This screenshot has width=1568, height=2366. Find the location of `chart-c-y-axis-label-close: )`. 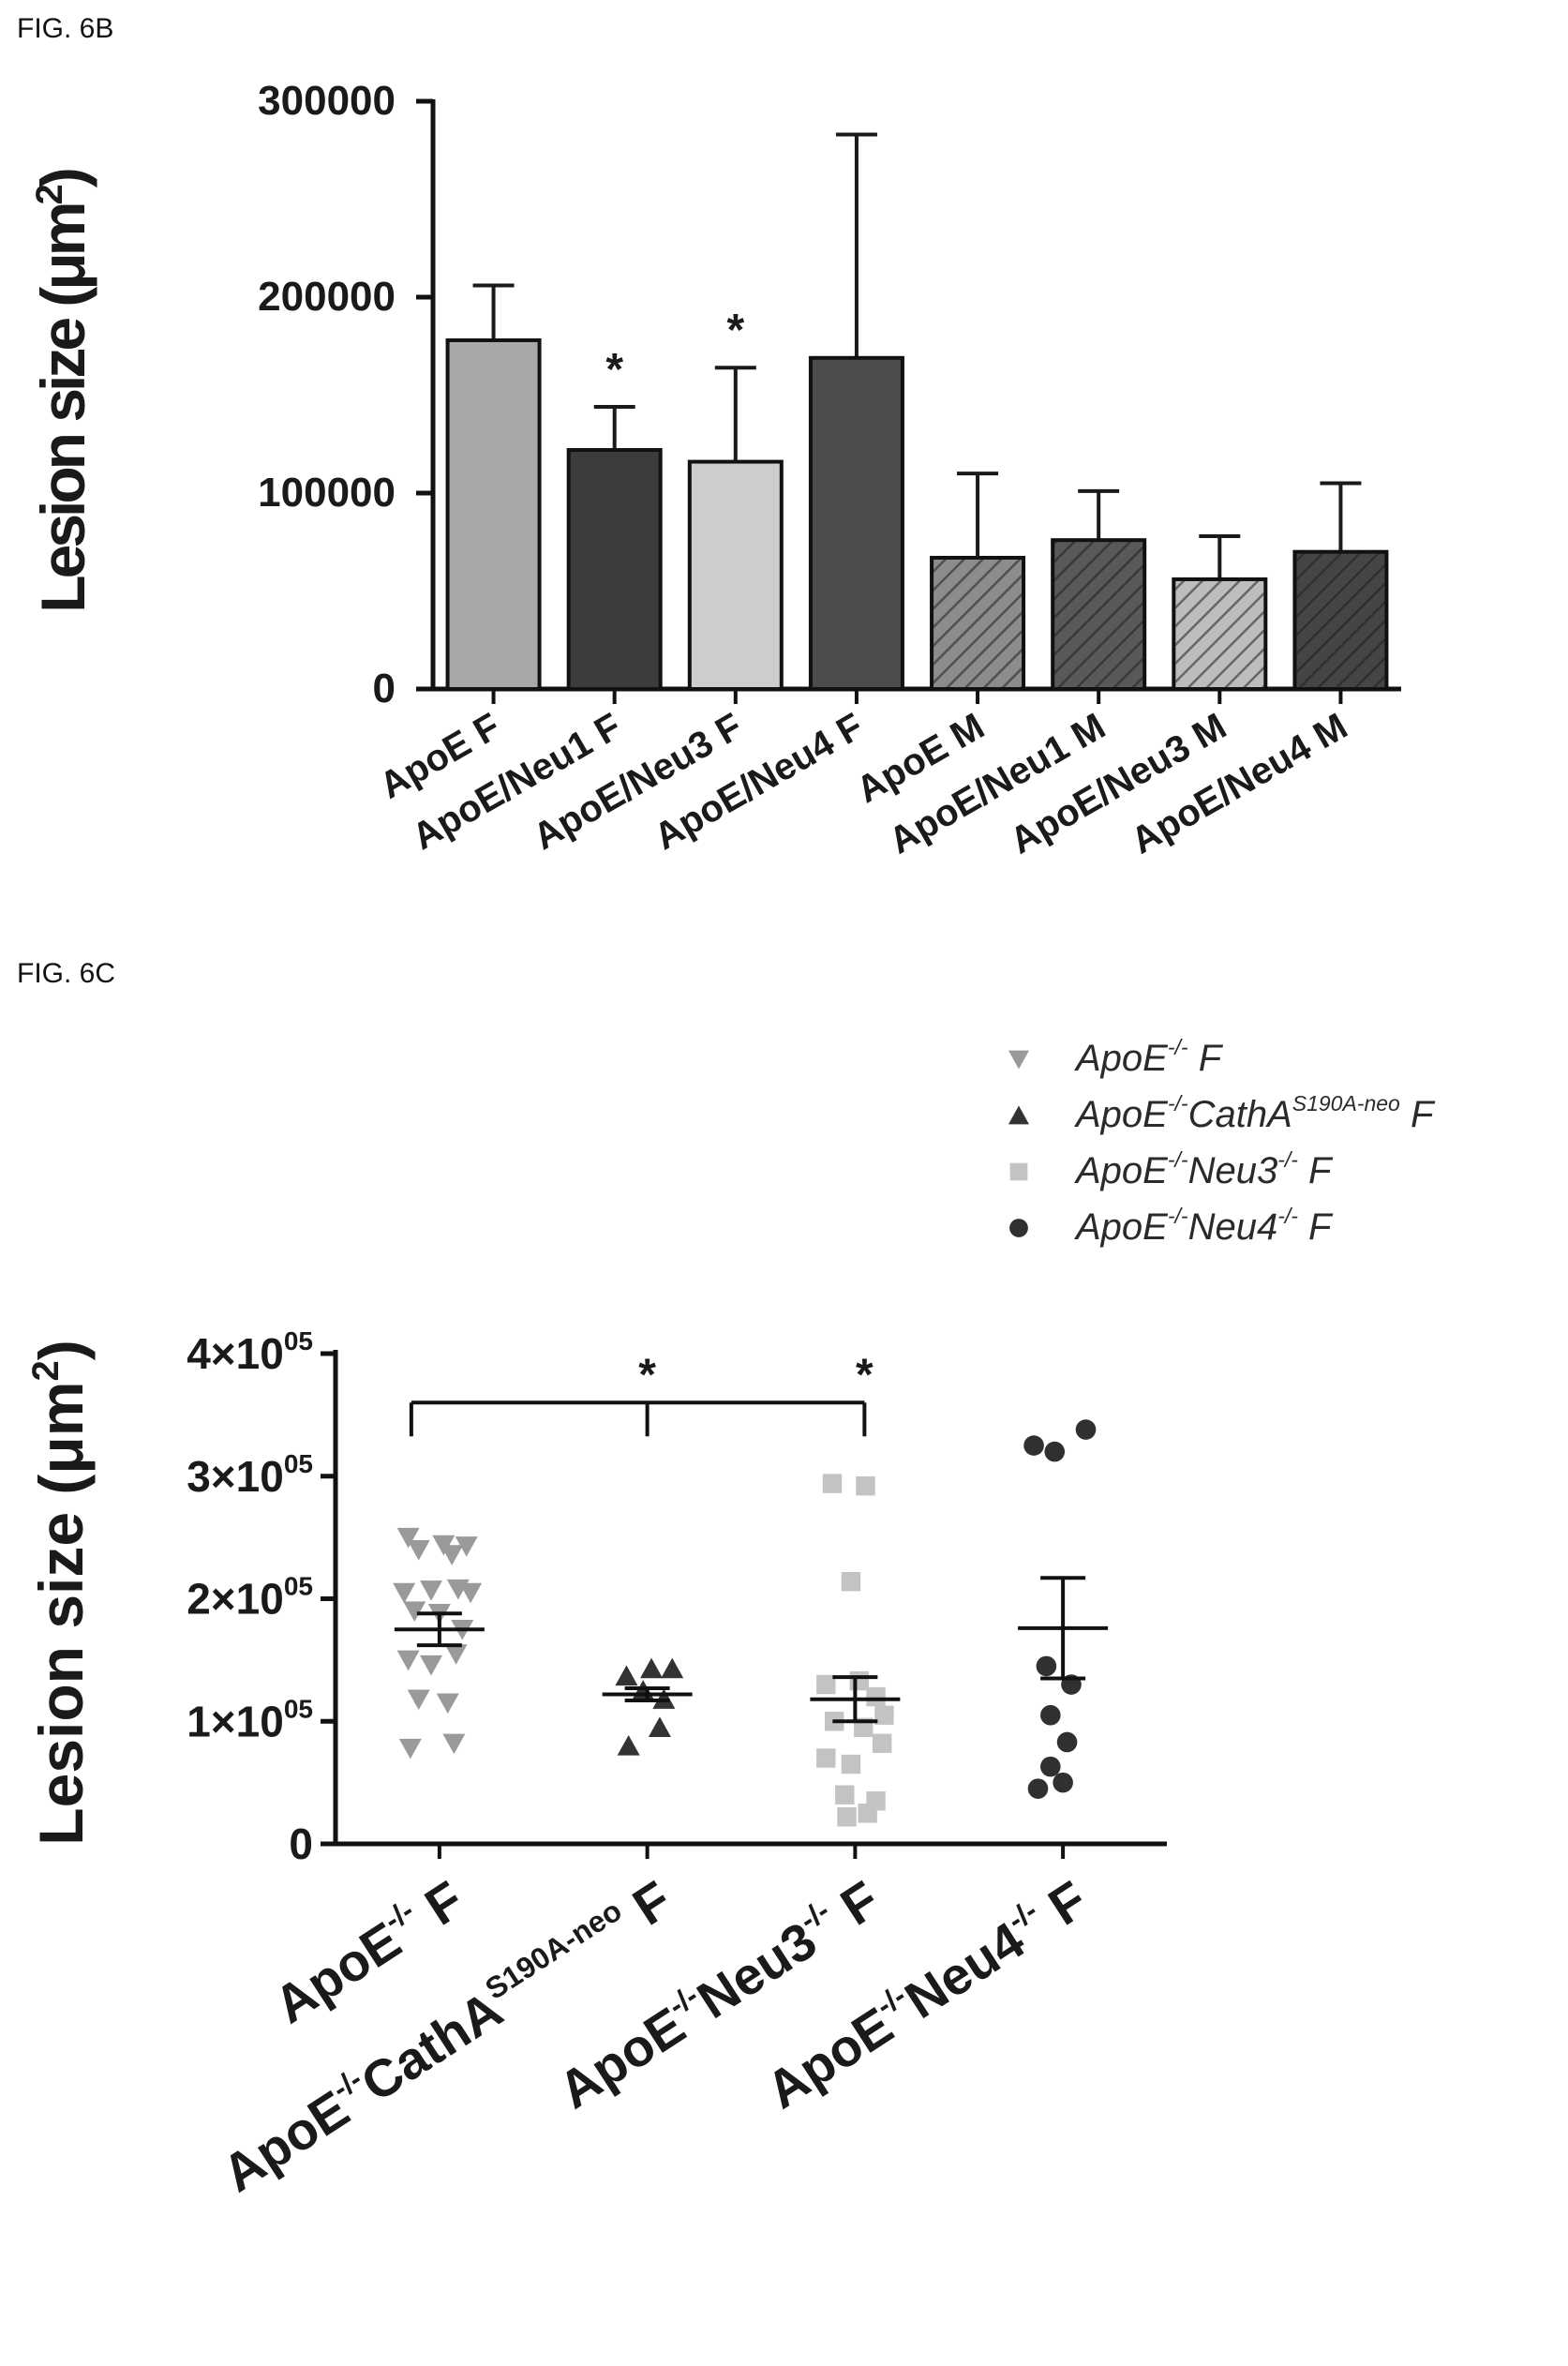

chart-c-y-axis-label-close: ) is located at coordinates (61, 1350).